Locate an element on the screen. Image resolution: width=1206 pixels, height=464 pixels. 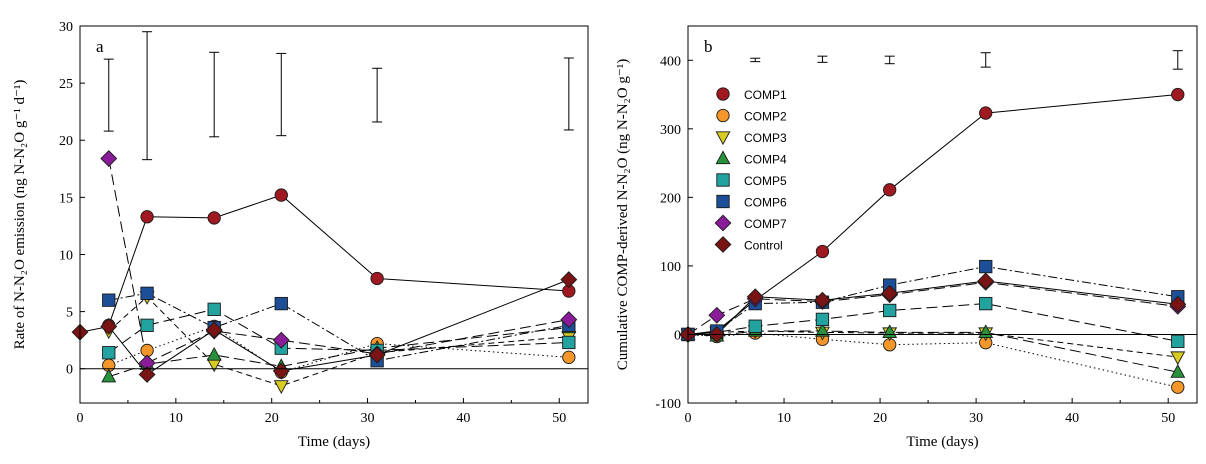
panel-b-x-tick-label: 0 is located at coordinates (688, 418).